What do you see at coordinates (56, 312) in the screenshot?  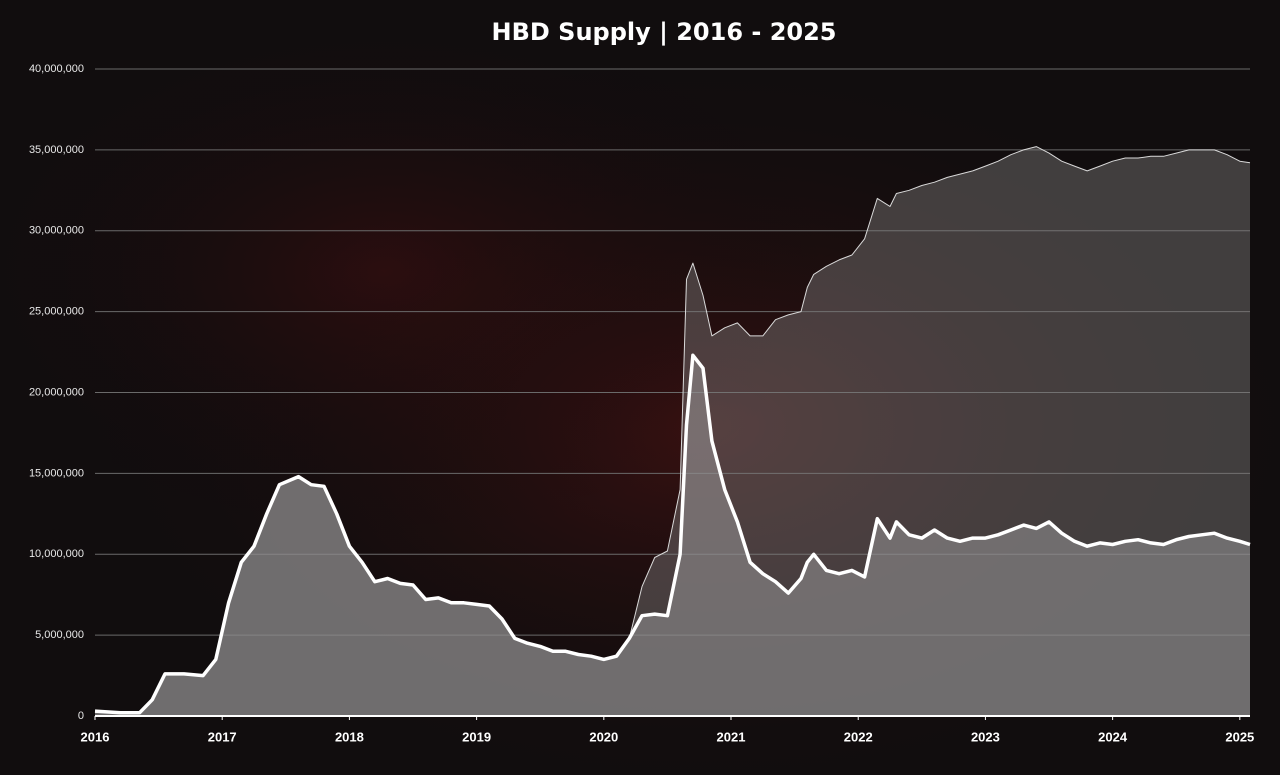 I see `y-tick-label: 25,000,000` at bounding box center [56, 312].